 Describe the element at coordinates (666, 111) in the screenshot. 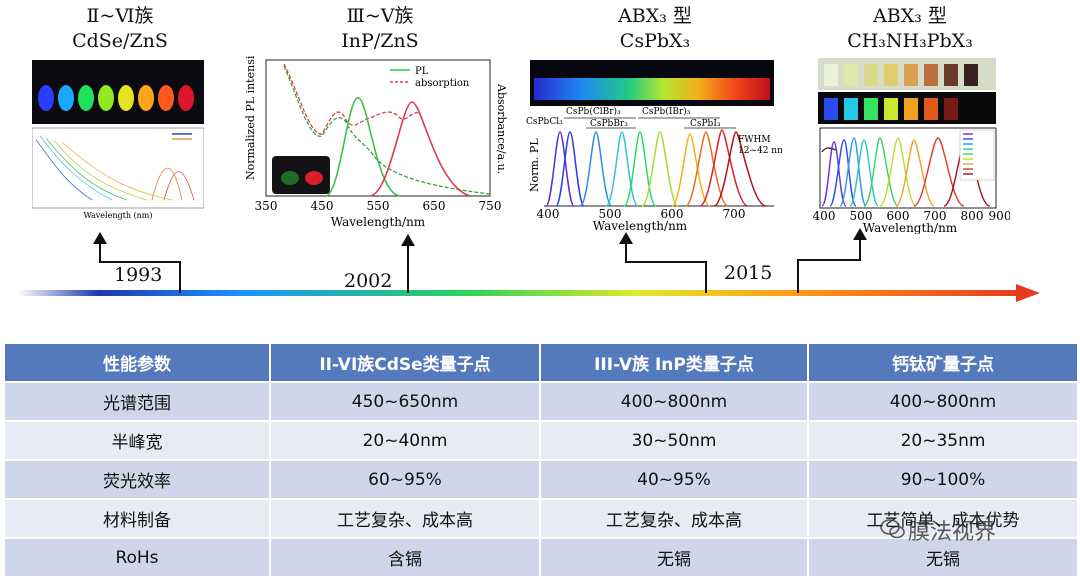

I see `label-cspb-ibr: CsPb(IBr)₃` at that location.